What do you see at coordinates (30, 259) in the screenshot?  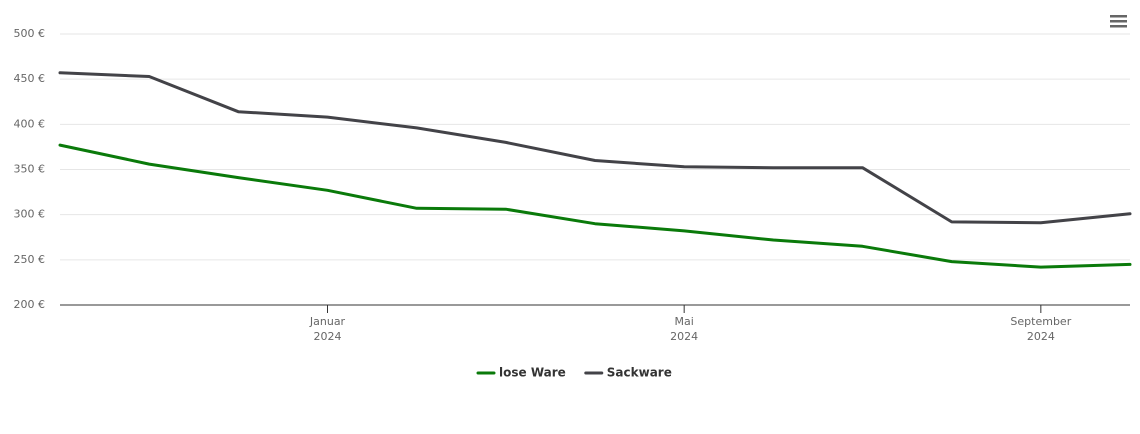 I see `y-tick-label: 250 €` at bounding box center [30, 259].